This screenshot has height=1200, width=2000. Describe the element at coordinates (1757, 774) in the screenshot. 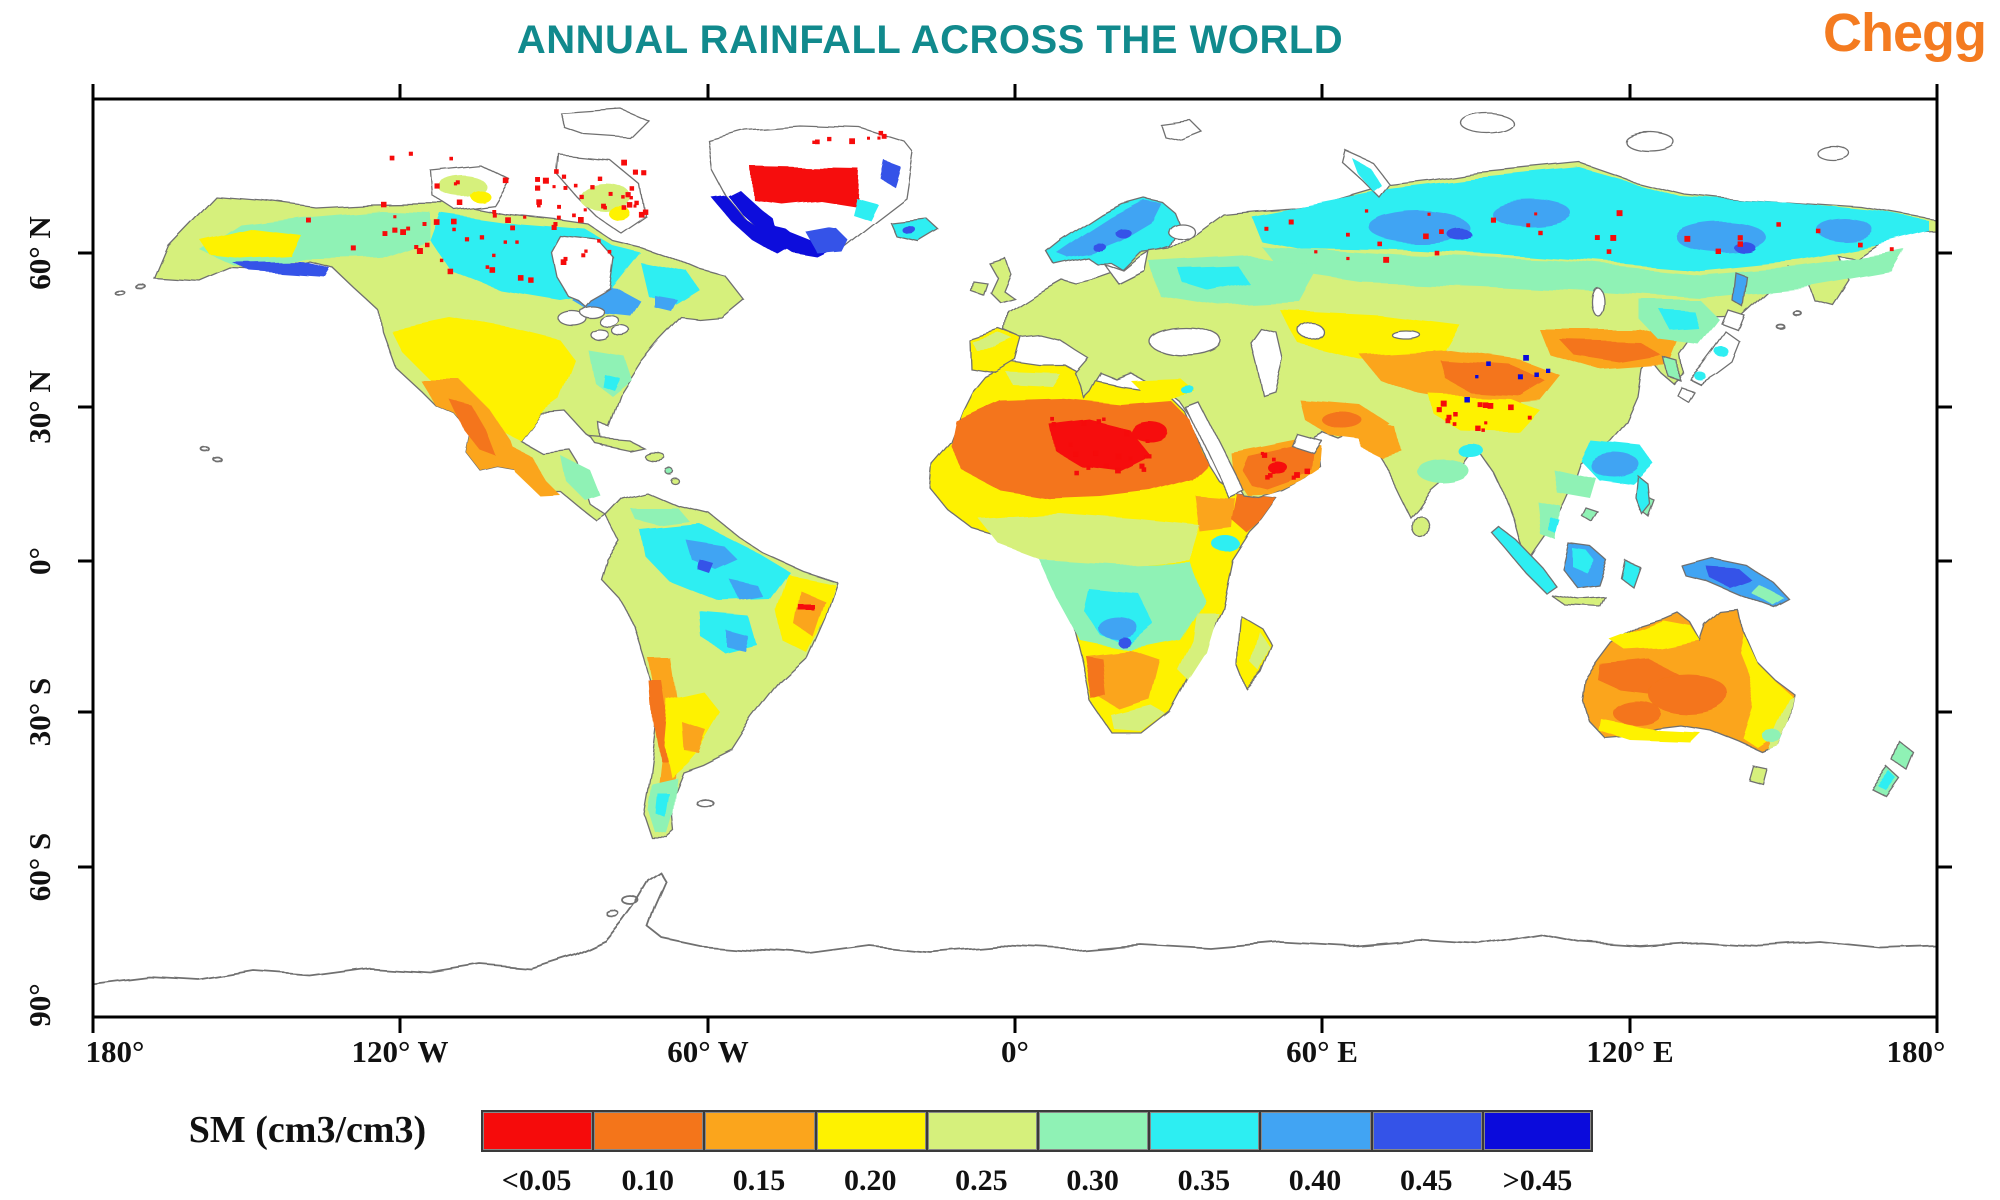

I see `tasmania` at that location.